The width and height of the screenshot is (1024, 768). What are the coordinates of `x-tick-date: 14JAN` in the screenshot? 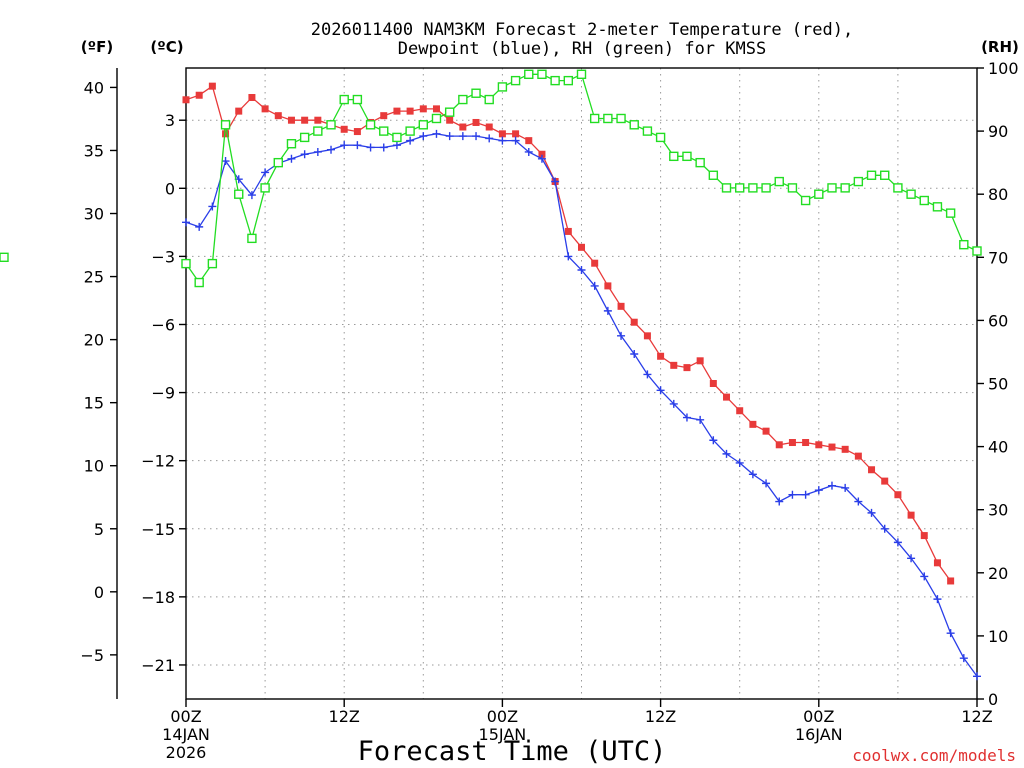 It's located at (186, 734).